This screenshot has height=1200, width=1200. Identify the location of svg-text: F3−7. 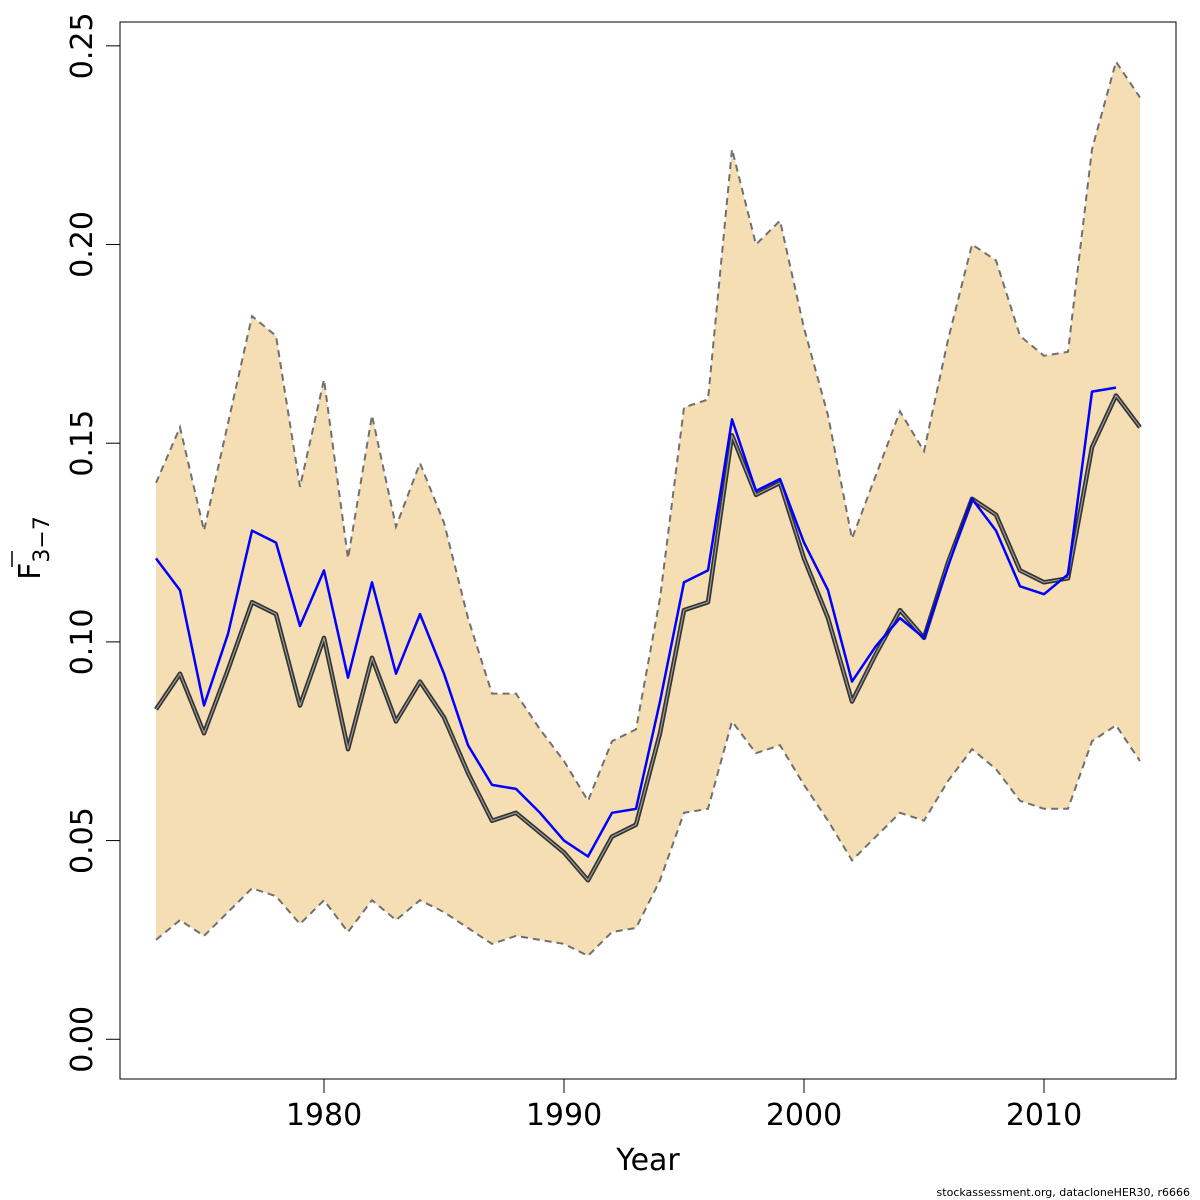
(34, 548).